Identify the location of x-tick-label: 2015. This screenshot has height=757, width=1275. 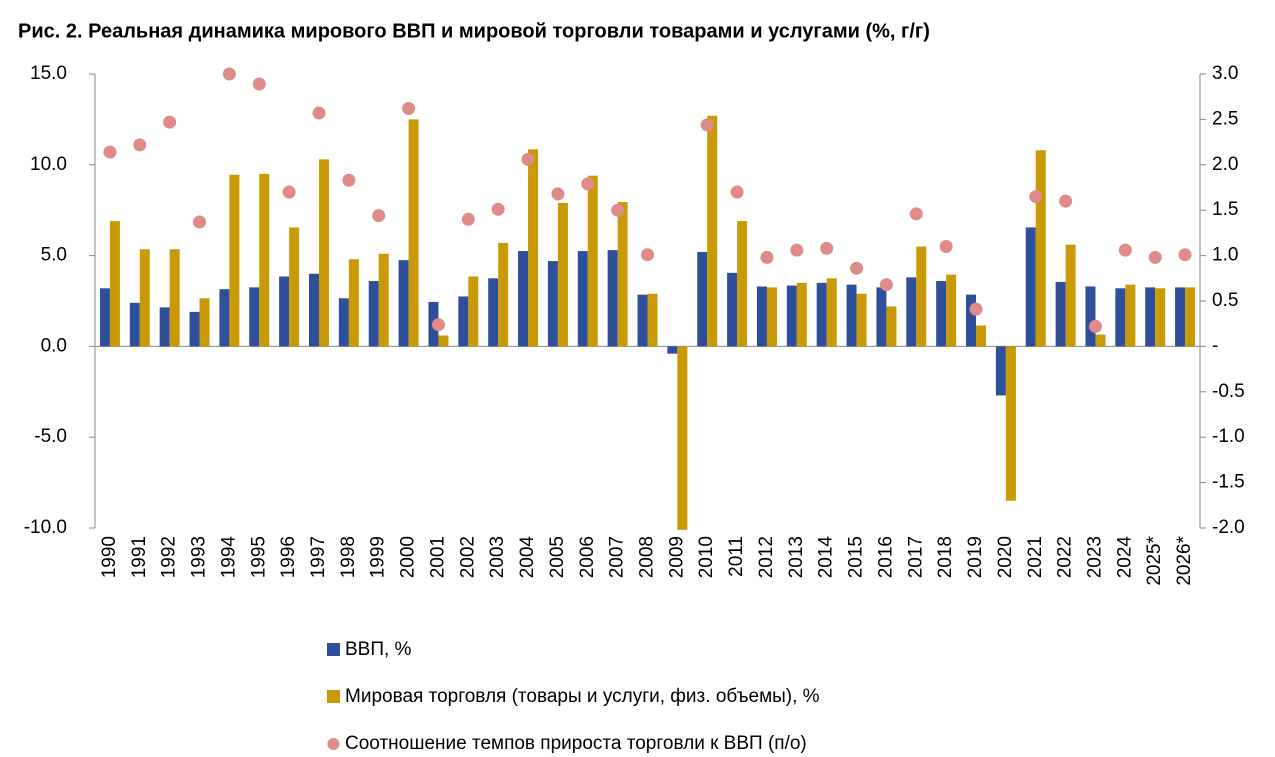
(856, 557).